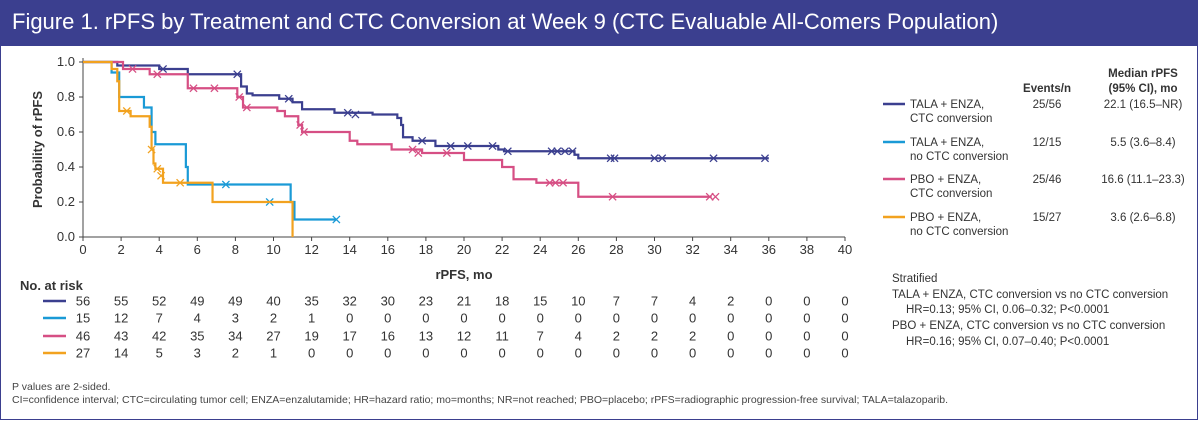 The height and width of the screenshot is (422, 1200). I want to click on risk-count: 13, so click(426, 336).